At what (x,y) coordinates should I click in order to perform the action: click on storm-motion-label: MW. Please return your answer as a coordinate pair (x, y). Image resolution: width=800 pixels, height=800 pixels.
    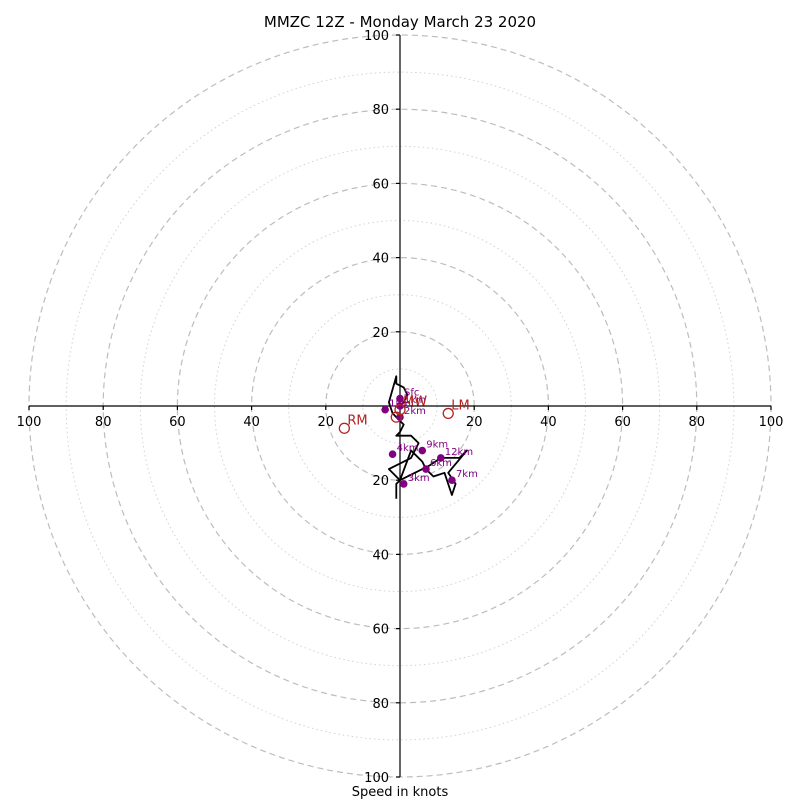
    Looking at the image, I should click on (415, 402).